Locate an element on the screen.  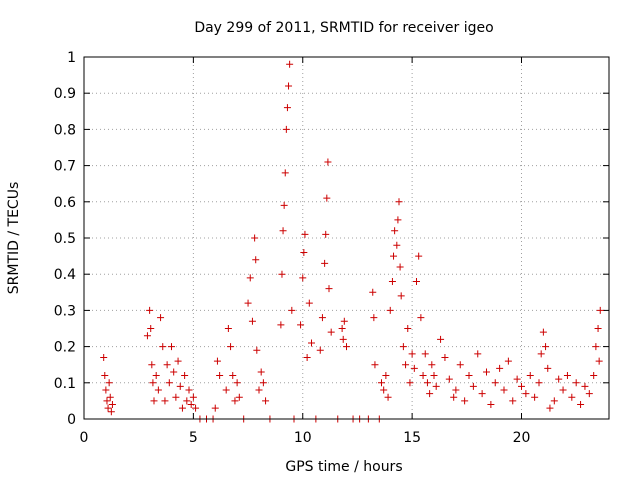
y-tick-label: 0.3 is located at coordinates (65, 311).